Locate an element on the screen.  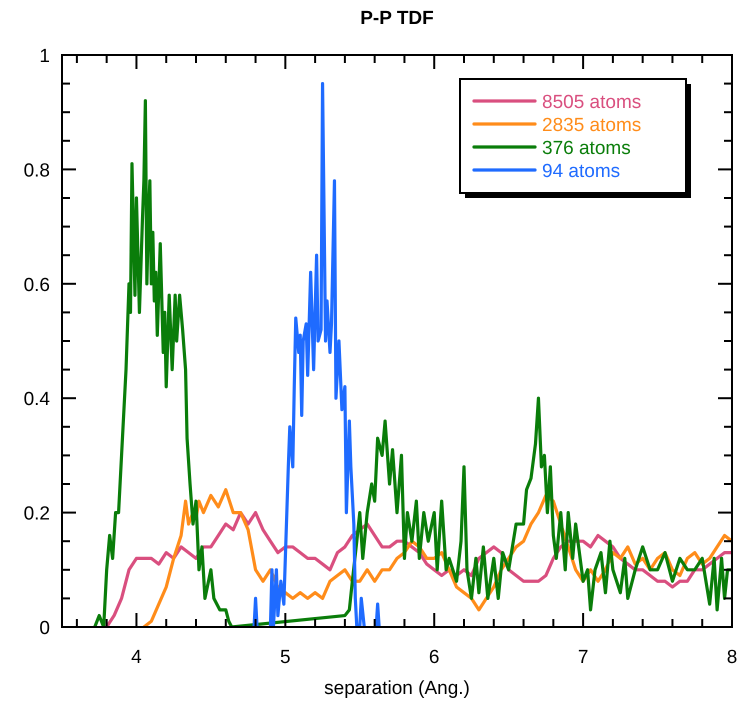
y-tick-label: 0.8 is located at coordinates (37, 171).